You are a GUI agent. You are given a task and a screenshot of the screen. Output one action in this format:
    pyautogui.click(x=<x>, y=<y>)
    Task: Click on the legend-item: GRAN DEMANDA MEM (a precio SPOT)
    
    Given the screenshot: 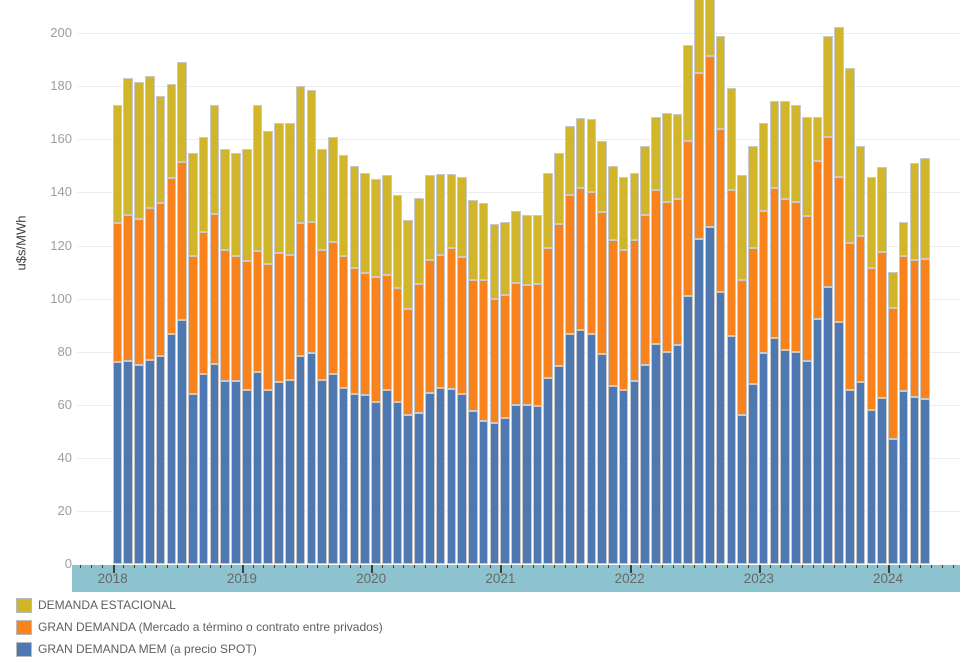 What is the action you would take?
    pyautogui.click(x=136, y=649)
    